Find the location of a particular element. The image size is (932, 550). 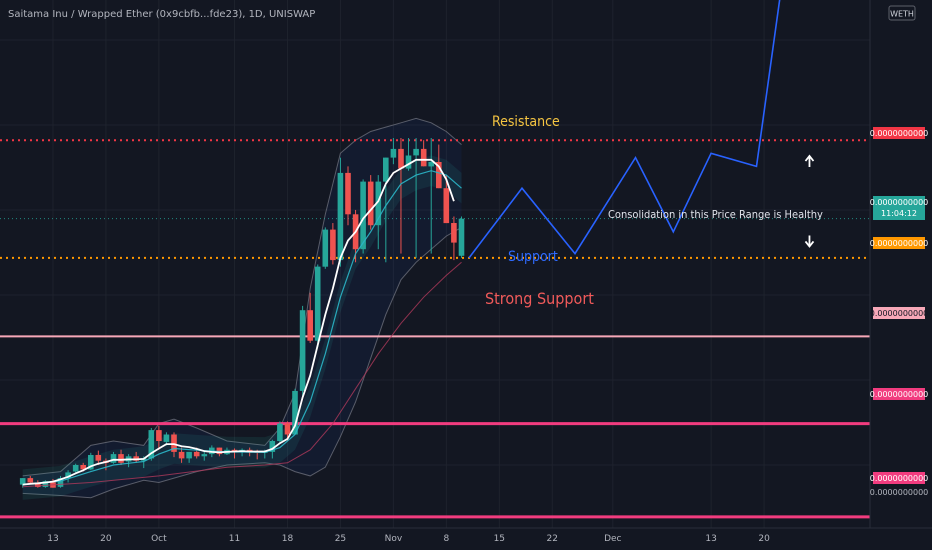

level-2-price-text: 0.0000000000 is located at coordinates (899, 478).